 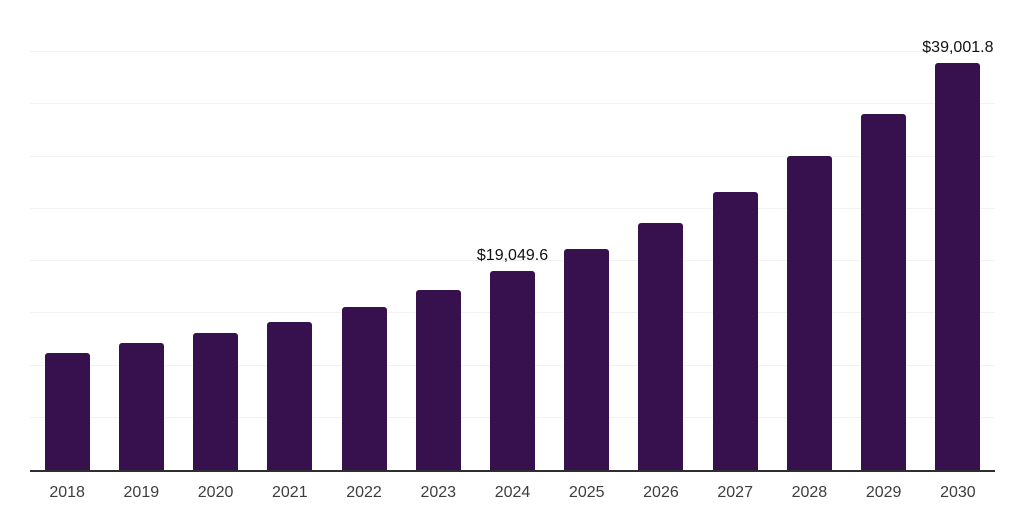 I want to click on x-tick-2023: 2023, so click(x=438, y=492).